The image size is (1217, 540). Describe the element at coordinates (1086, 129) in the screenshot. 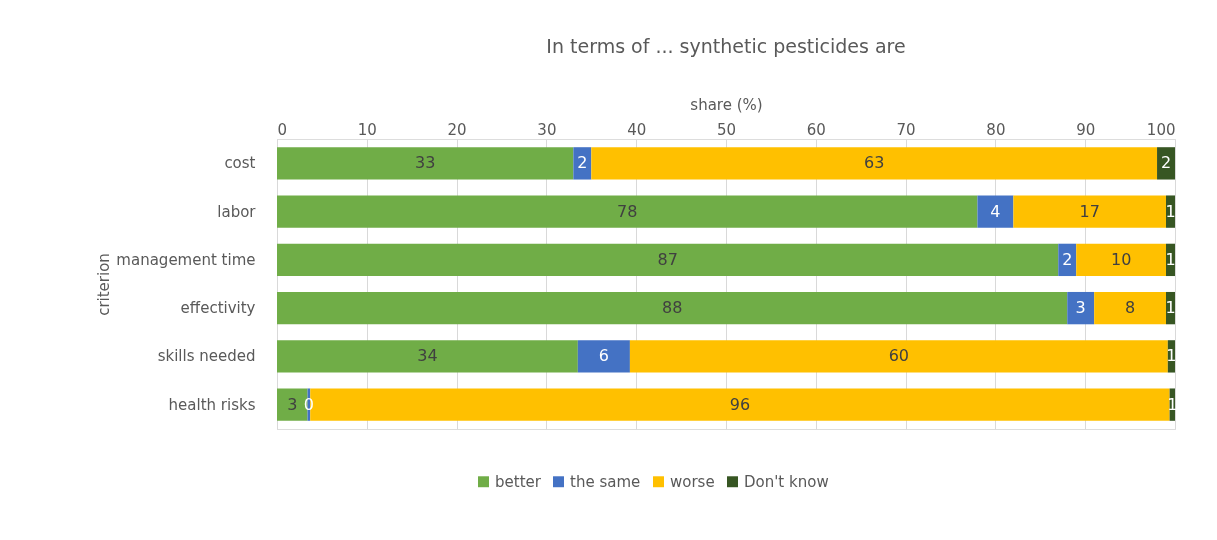

I see `x-tick-label: 90` at that location.